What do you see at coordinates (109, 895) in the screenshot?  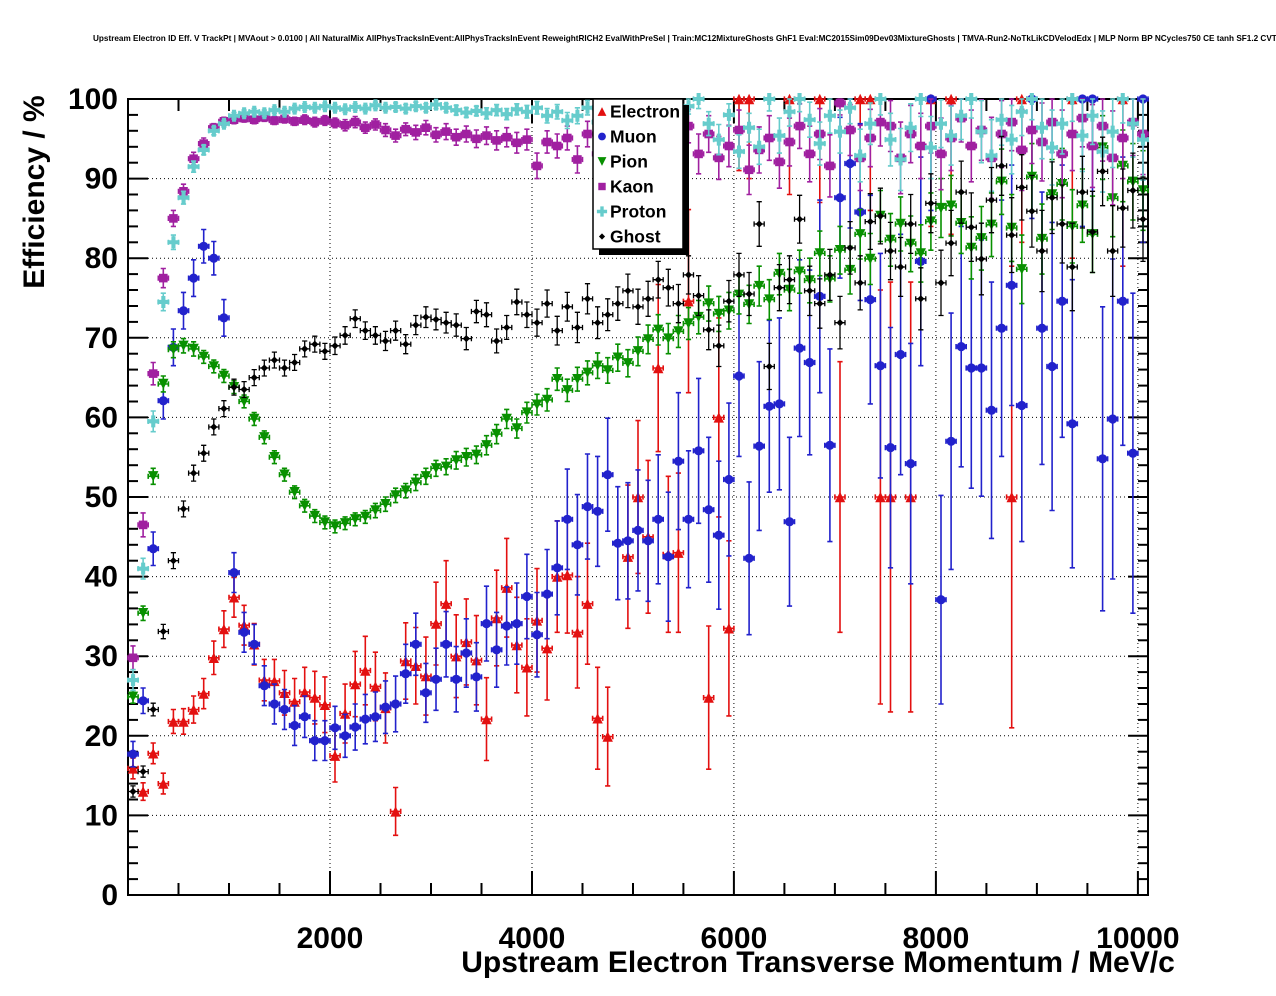 I see `svg-text: 0` at bounding box center [109, 895].